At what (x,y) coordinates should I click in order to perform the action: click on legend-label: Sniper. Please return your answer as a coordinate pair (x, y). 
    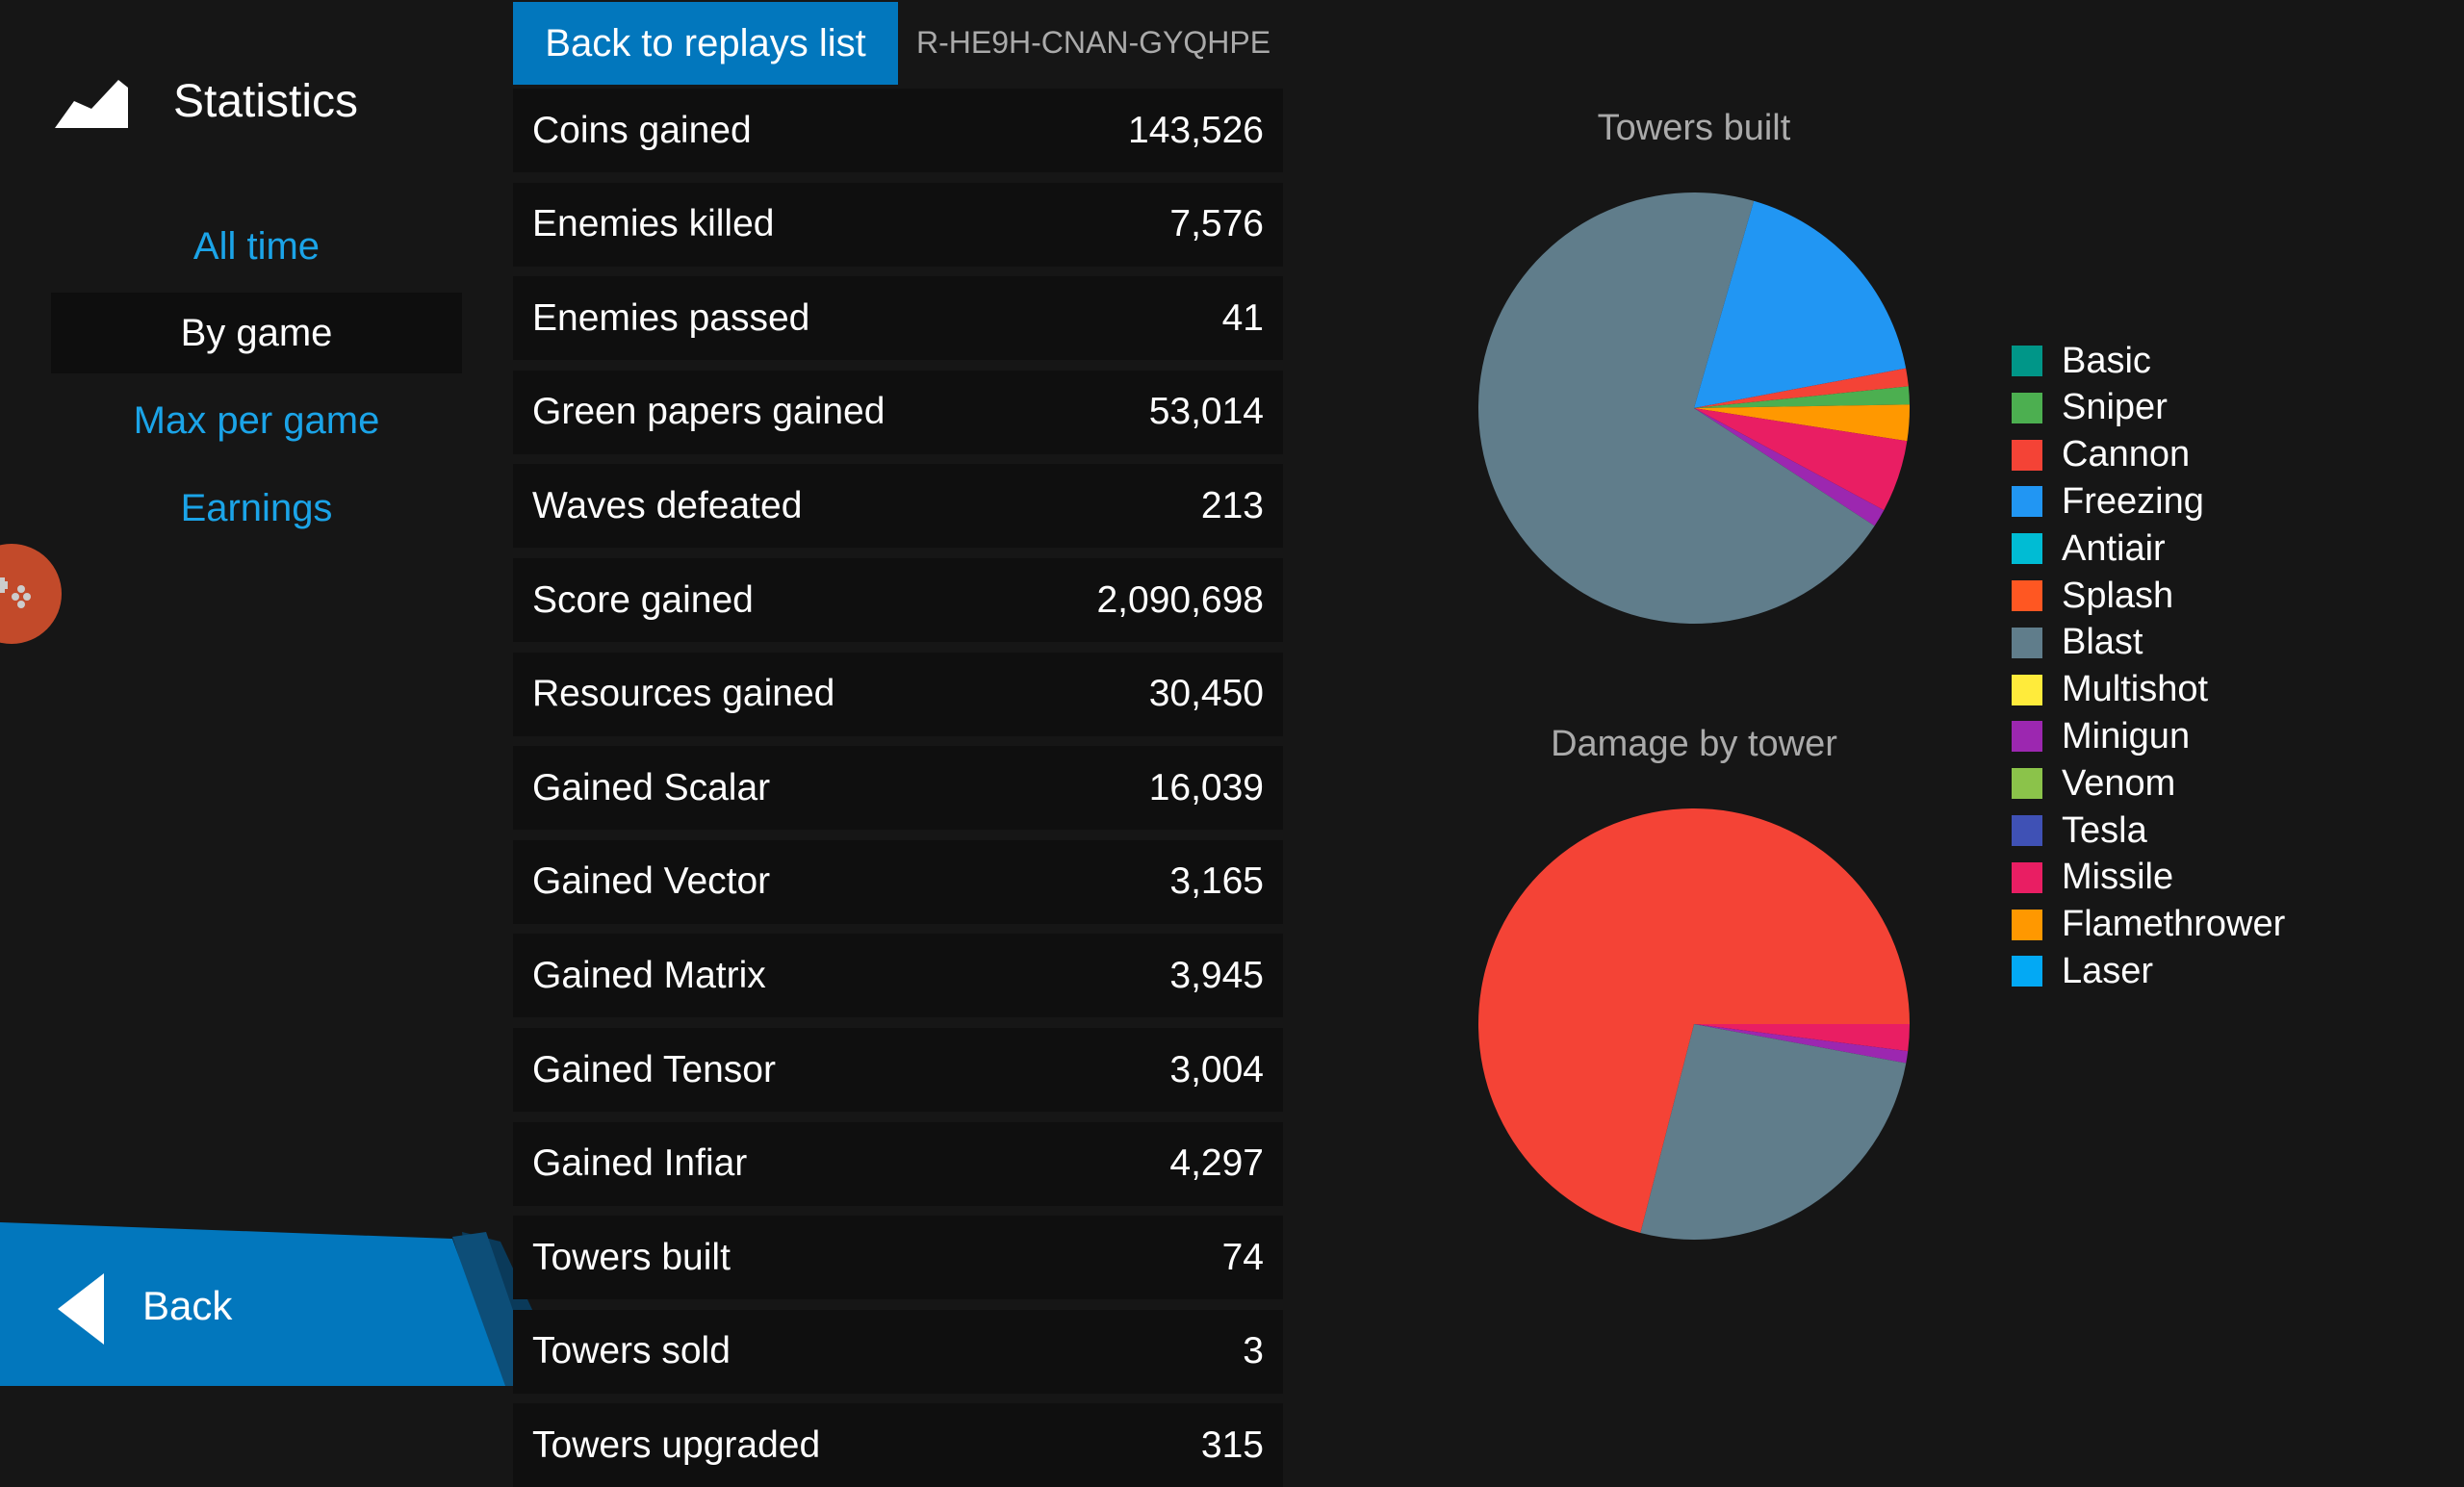
    Looking at the image, I should click on (2115, 407).